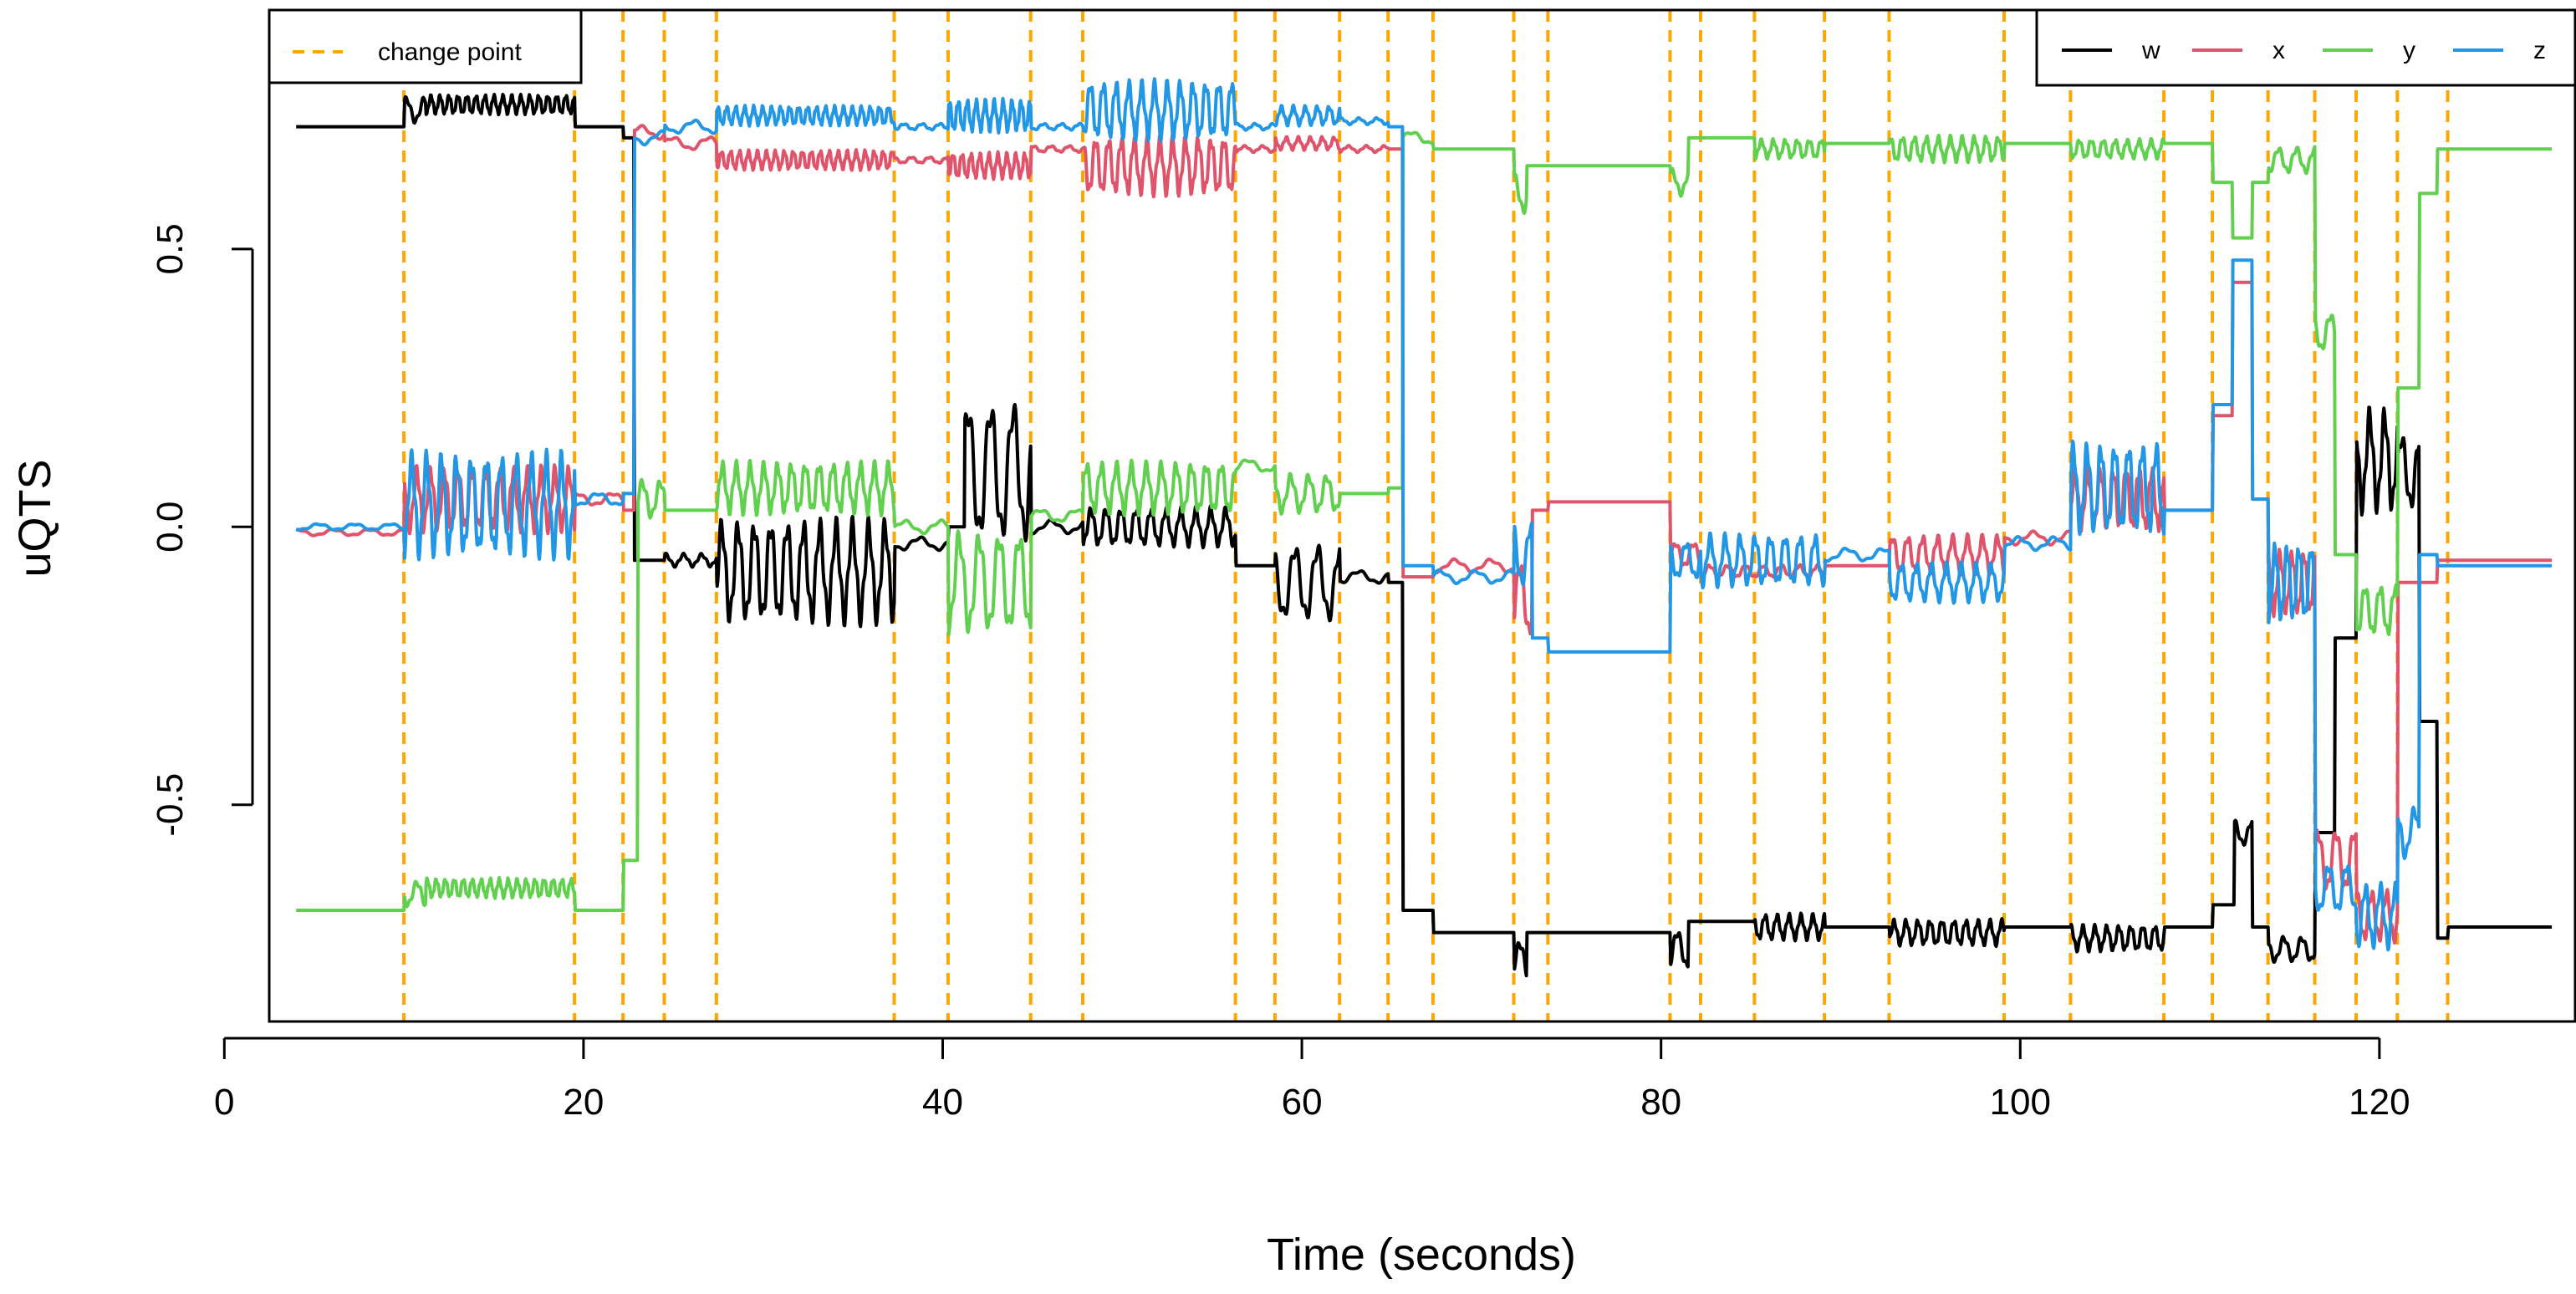  What do you see at coordinates (224, 1102) in the screenshot?
I see `x-tick-label-0: 0` at bounding box center [224, 1102].